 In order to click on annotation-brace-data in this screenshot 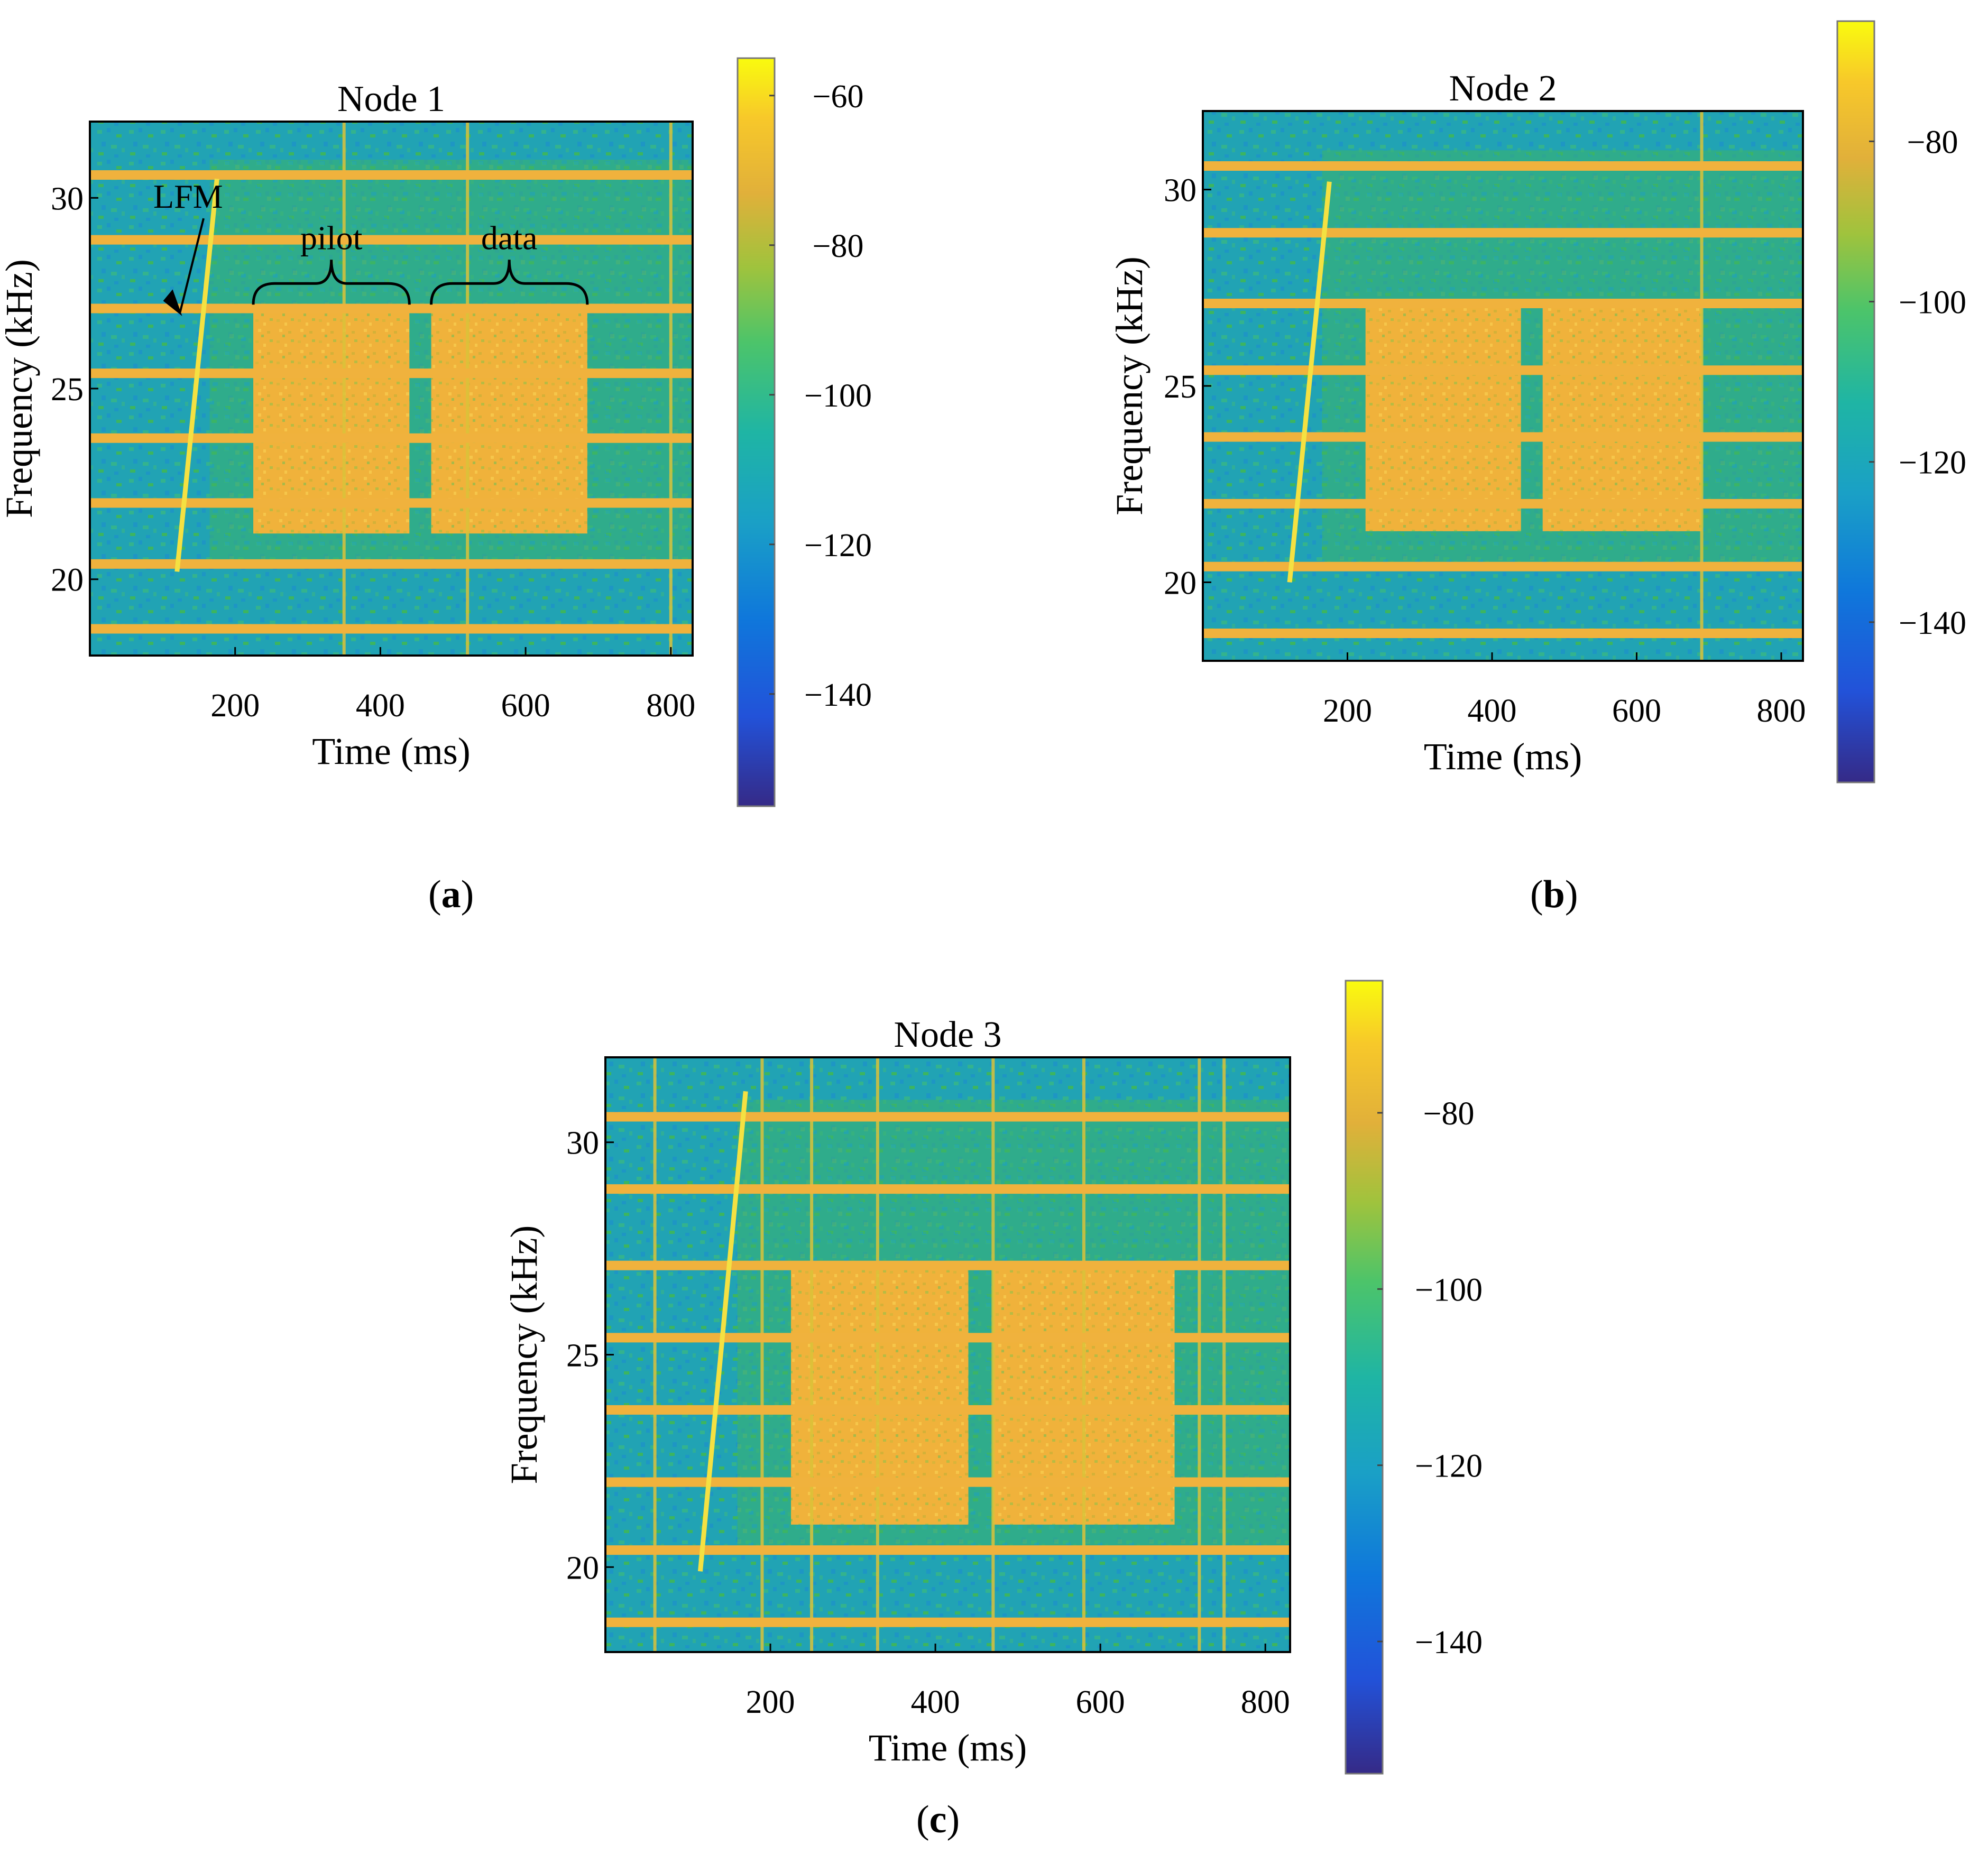, I will do `click(509, 282)`.